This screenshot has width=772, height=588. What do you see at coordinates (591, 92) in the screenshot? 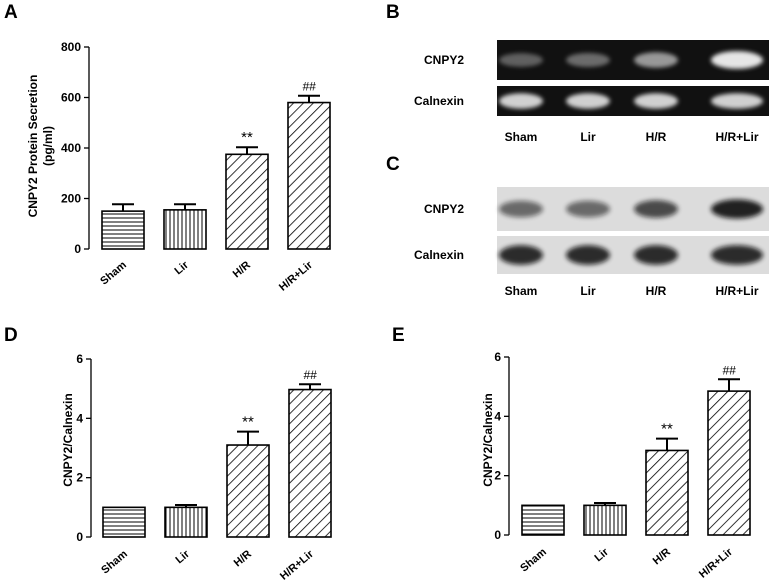
I see `gel-panel-b: CNPY2 Calnexin Sham Lir H/R H/R+Lir` at bounding box center [591, 92].